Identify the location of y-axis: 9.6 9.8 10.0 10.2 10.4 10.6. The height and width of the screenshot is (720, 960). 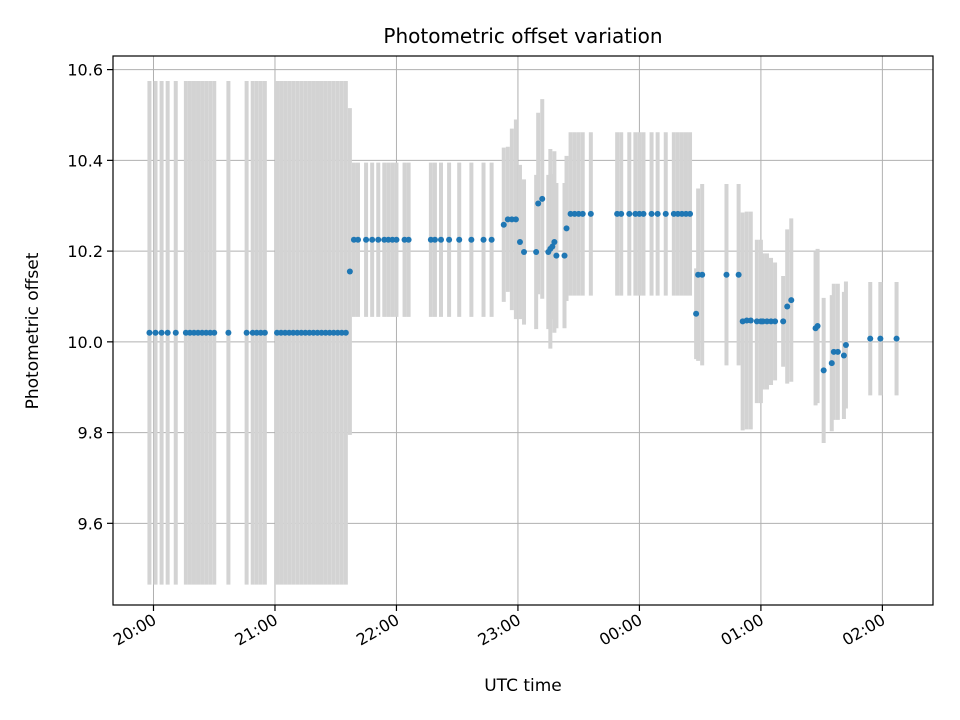
(90, 297).